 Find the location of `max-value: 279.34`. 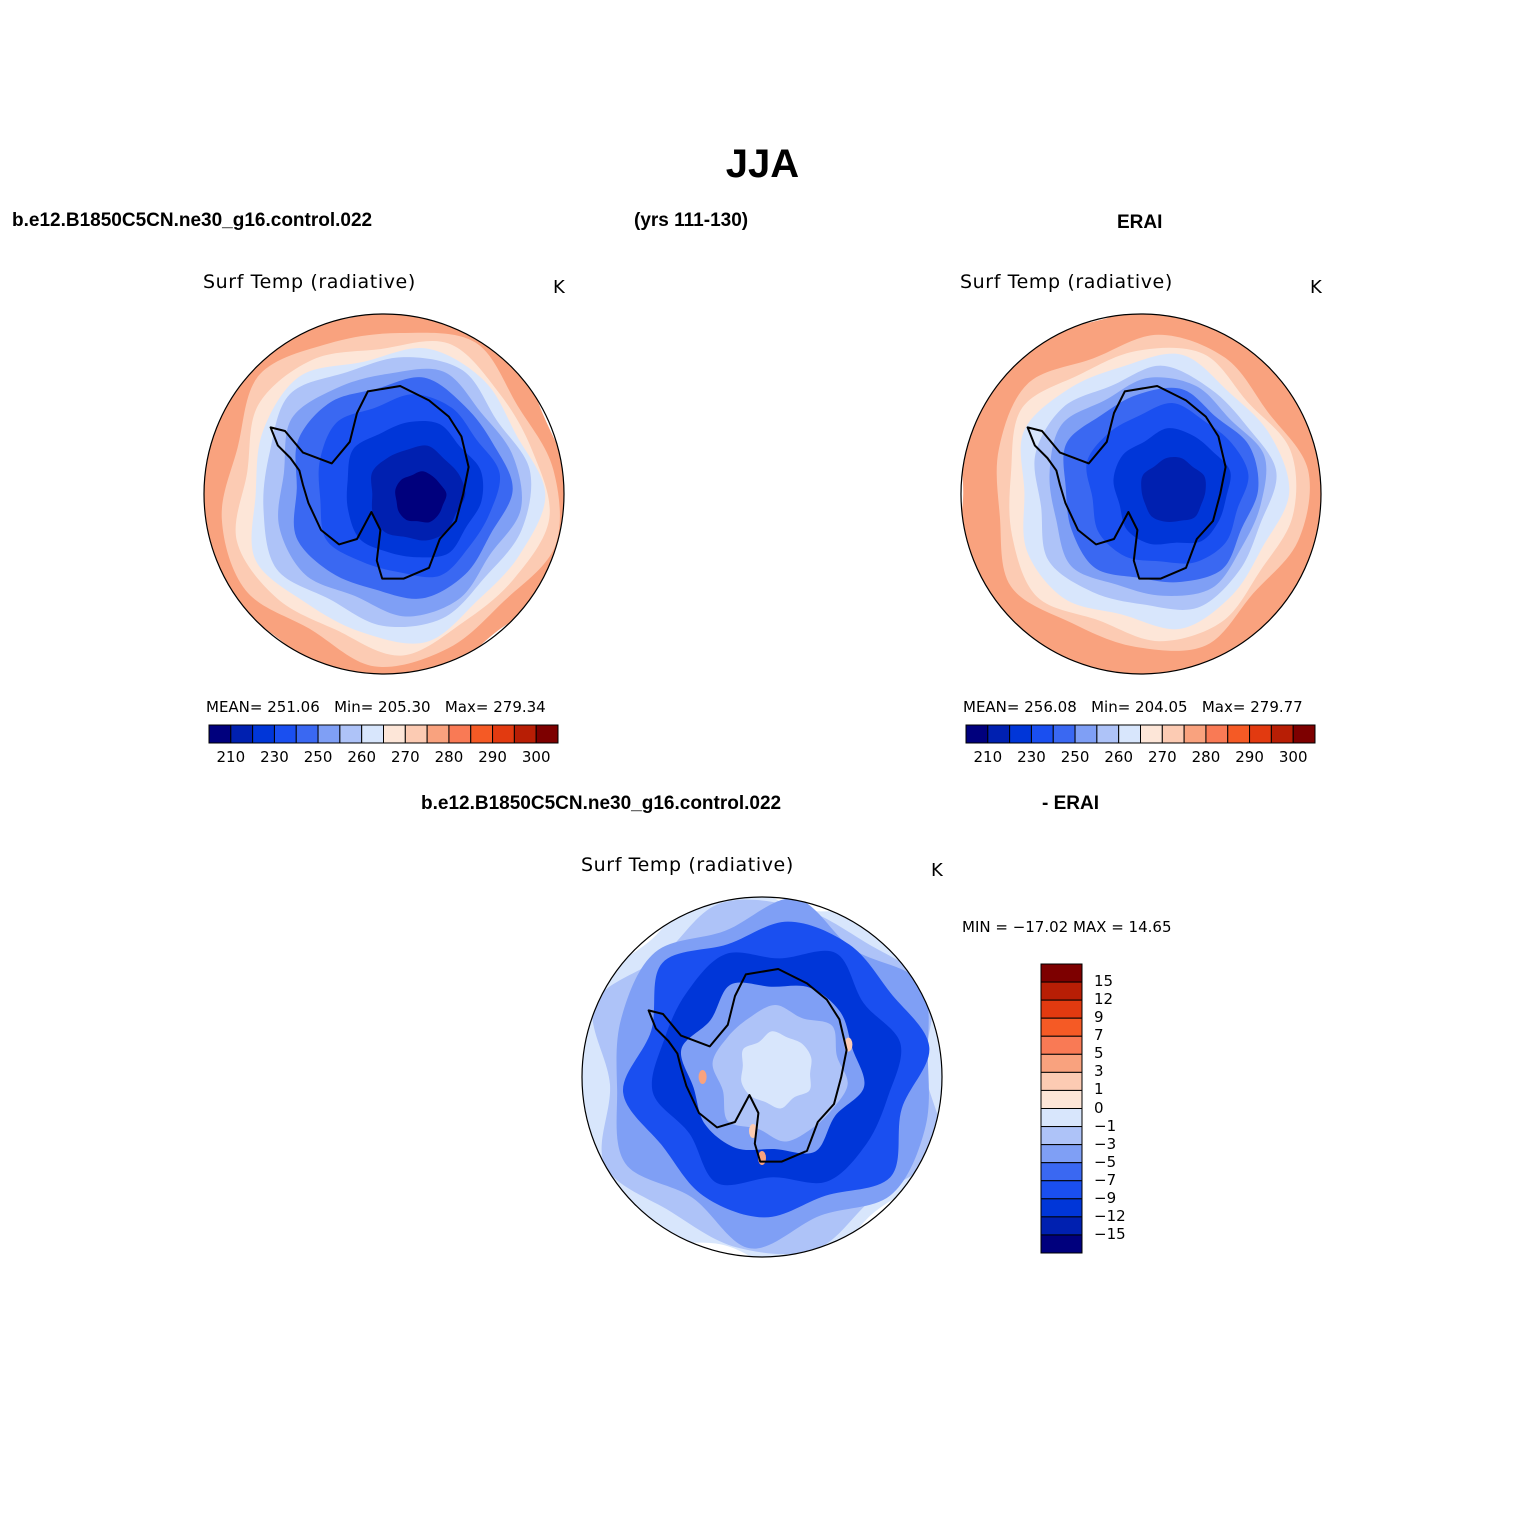

max-value: 279.34 is located at coordinates (519, 707).